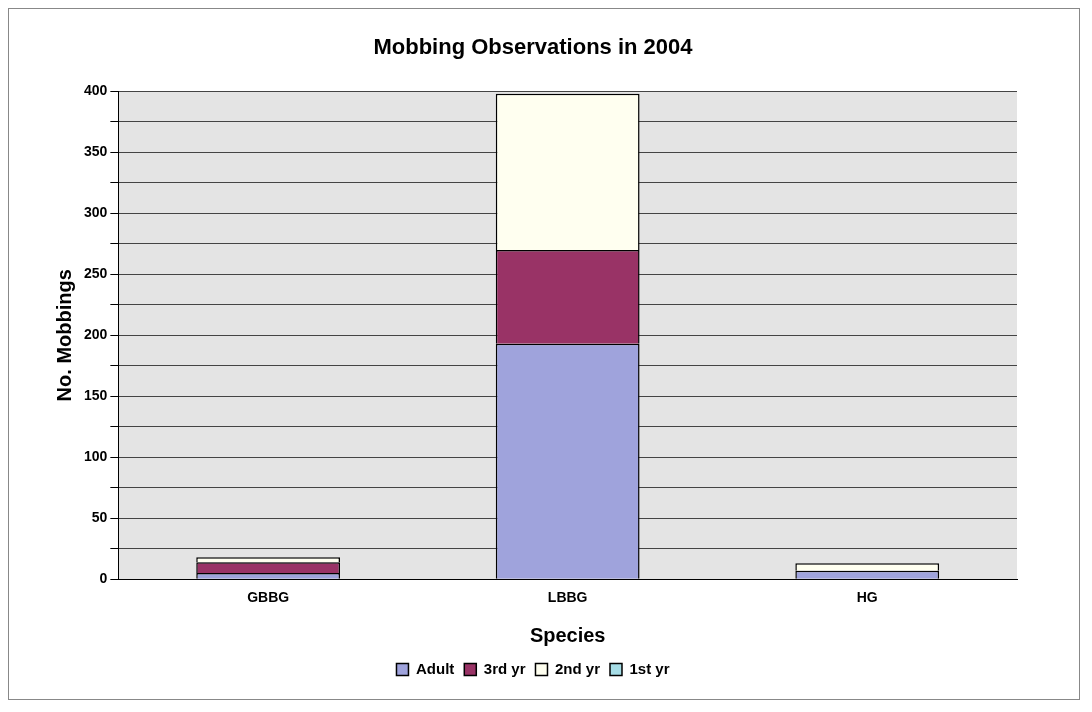  I want to click on y-tick-label: 100, so click(96, 456).